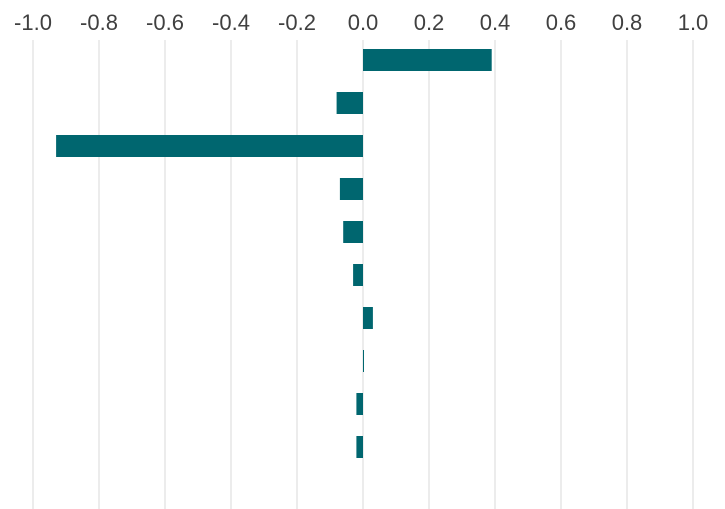  I want to click on x-tick-label: -1.0, so click(33, 22).